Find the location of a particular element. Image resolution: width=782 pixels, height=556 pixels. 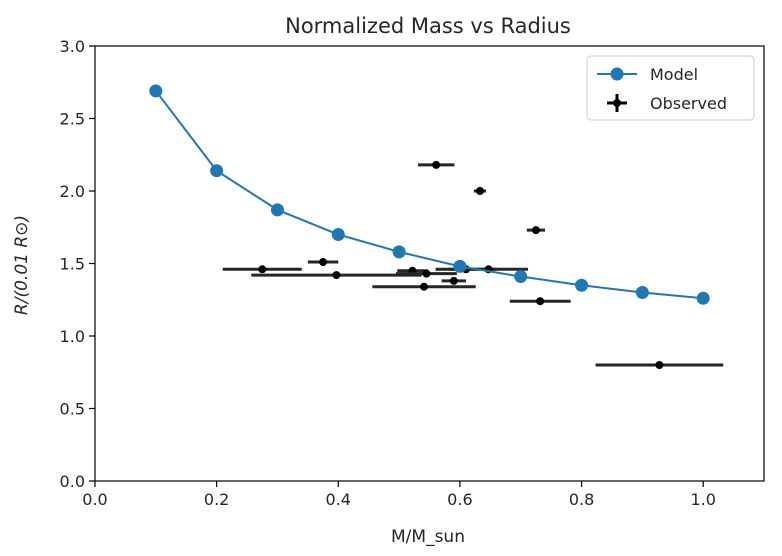

legend-box is located at coordinates (670, 88).